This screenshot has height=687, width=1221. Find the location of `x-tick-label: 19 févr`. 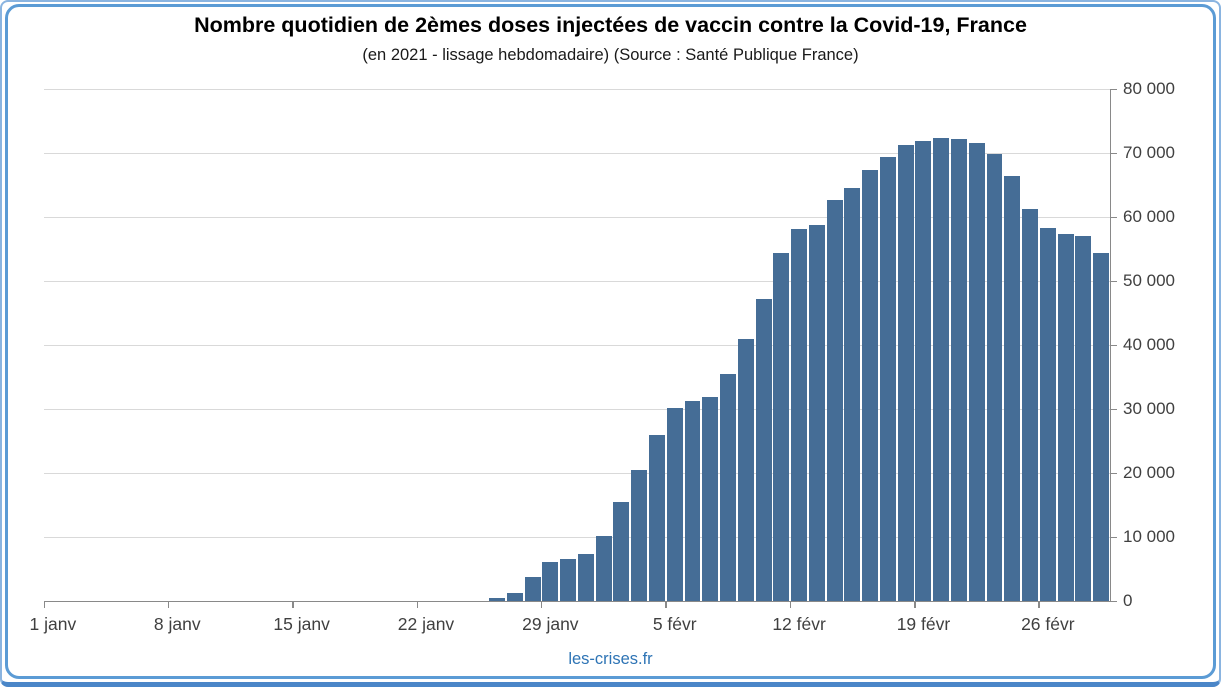

x-tick-label: 19 févr is located at coordinates (923, 624).